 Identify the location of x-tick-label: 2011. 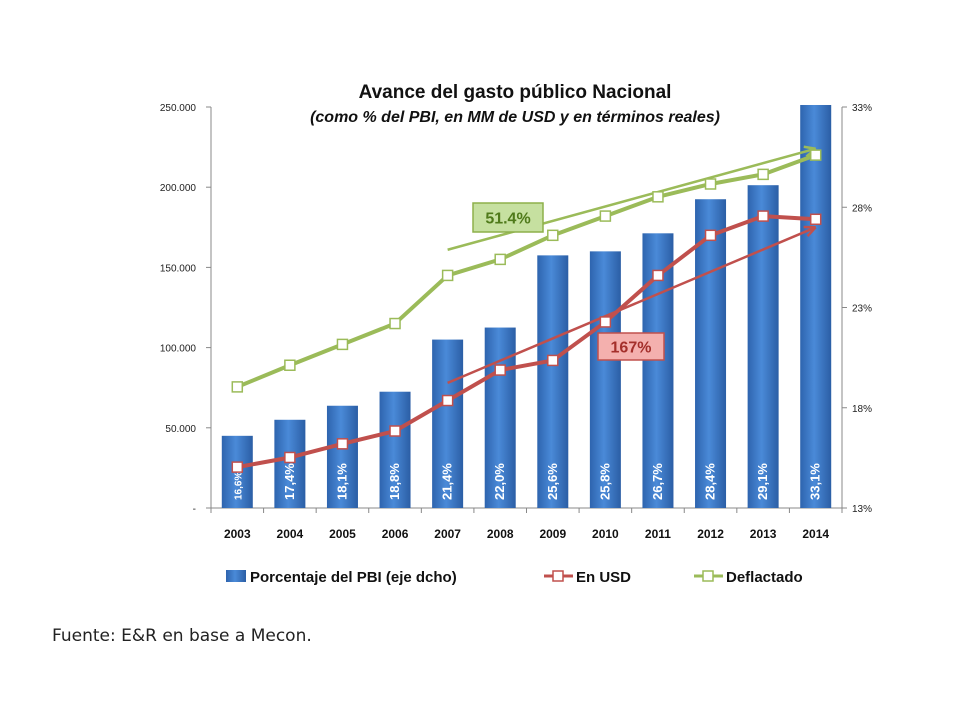
(658, 534).